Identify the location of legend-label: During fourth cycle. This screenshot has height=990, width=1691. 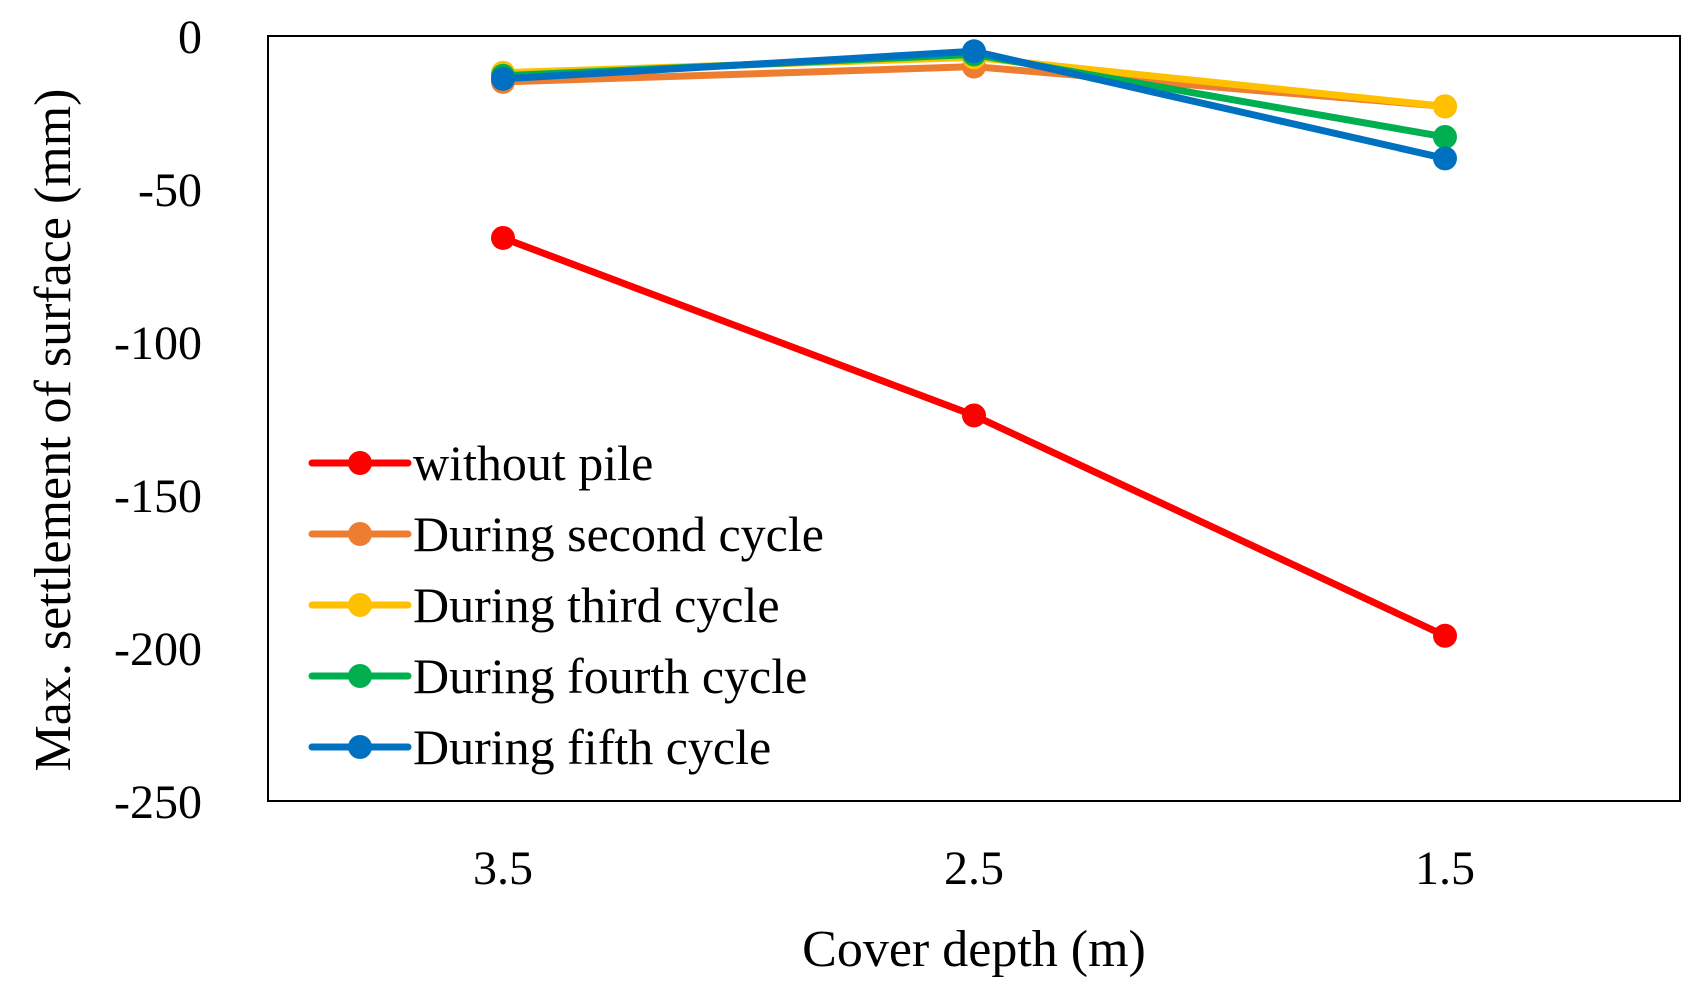
(610, 676).